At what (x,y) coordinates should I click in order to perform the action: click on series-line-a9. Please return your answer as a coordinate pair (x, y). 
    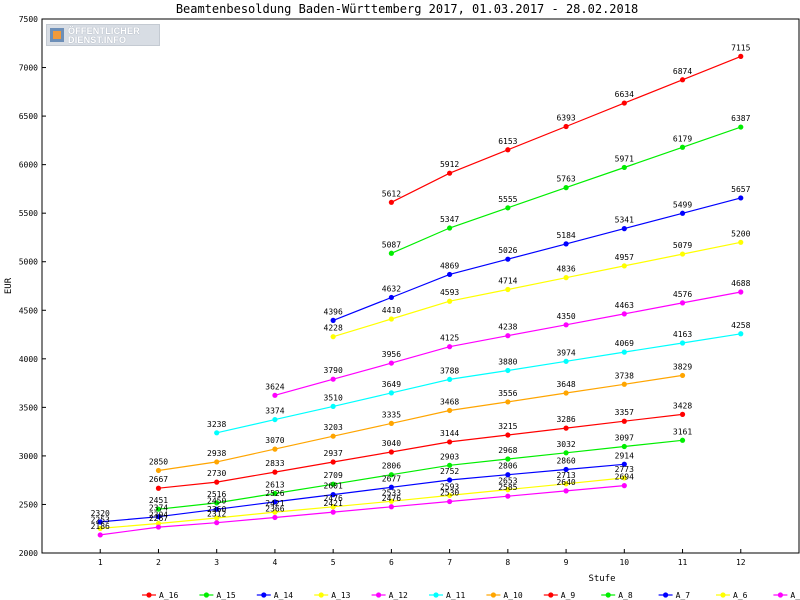
    Looking at the image, I should click on (420, 451).